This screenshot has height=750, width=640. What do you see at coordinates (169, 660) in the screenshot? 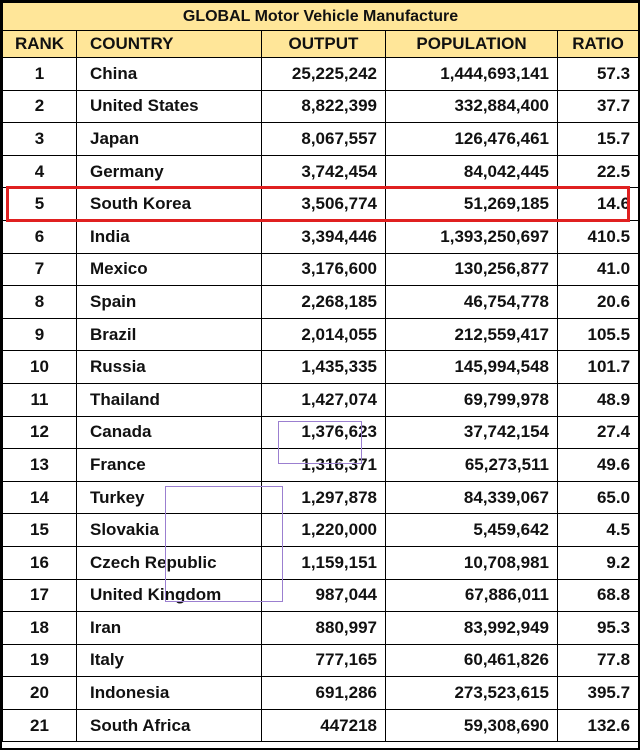
I see `country-cell: Italy` at bounding box center [169, 660].